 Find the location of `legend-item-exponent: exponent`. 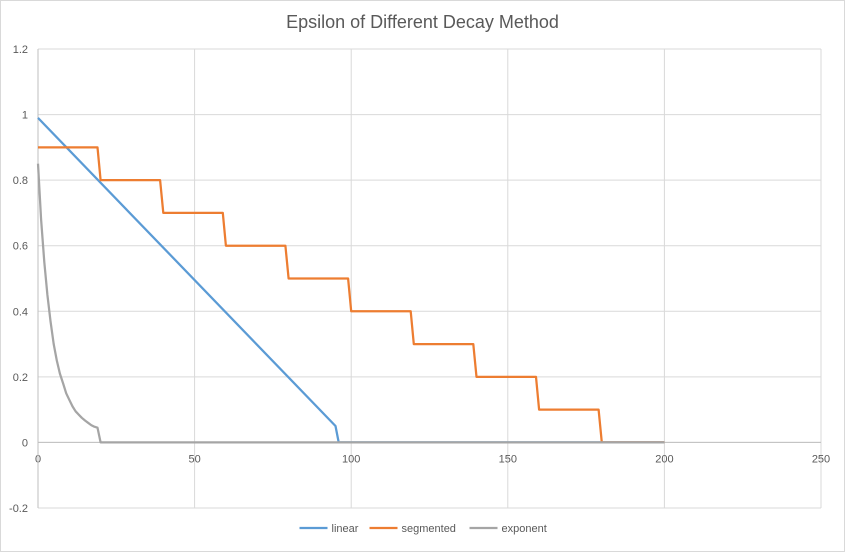

legend-item-exponent: exponent is located at coordinates (508, 529).